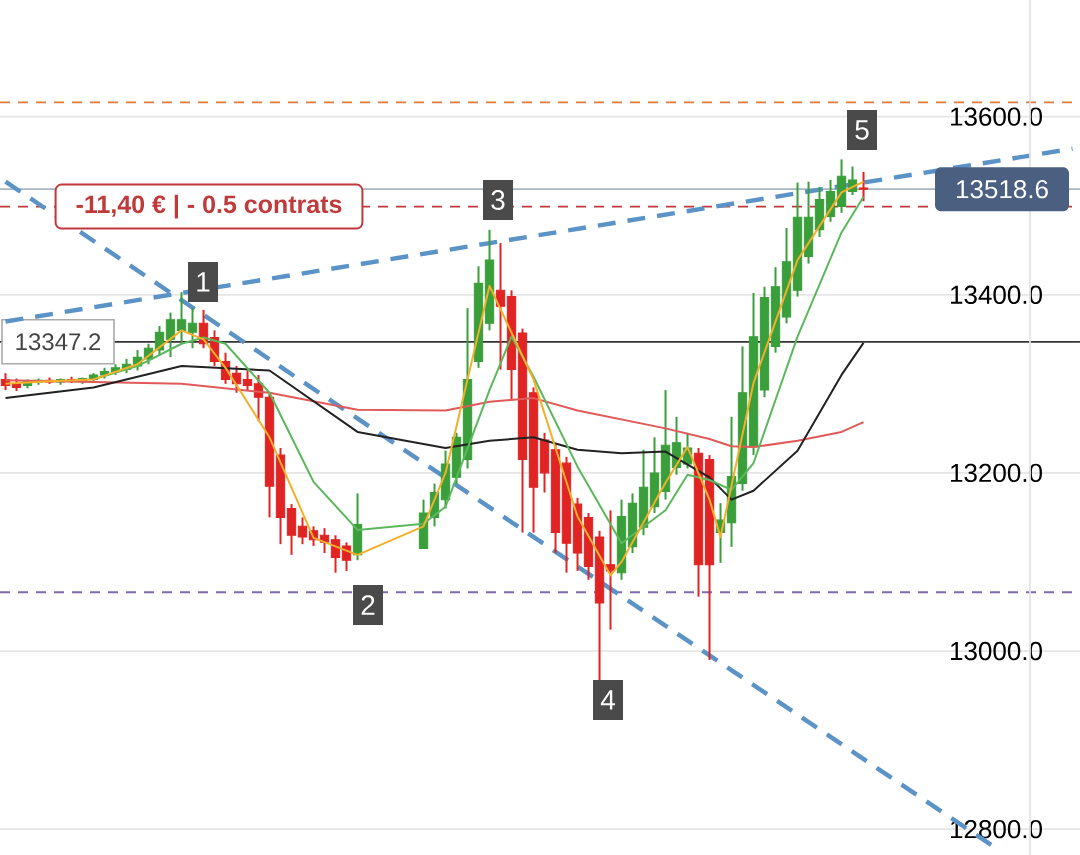 The height and width of the screenshot is (855, 1080). Describe the element at coordinates (209, 206) in the screenshot. I see `ref-line-label: -11,40 € | - 0.5 contrats` at that location.